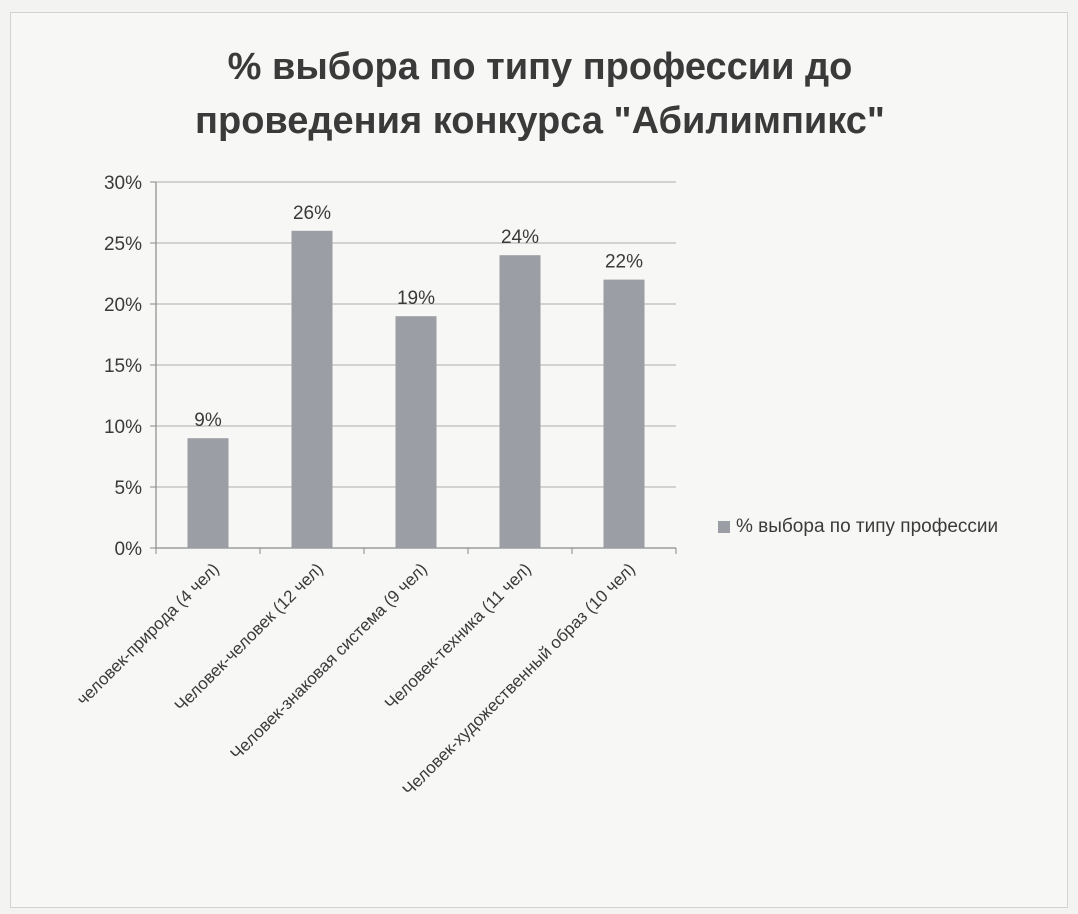 This screenshot has height=914, width=1078. What do you see at coordinates (208, 420) in the screenshot?
I see `data-label: 9%` at bounding box center [208, 420].